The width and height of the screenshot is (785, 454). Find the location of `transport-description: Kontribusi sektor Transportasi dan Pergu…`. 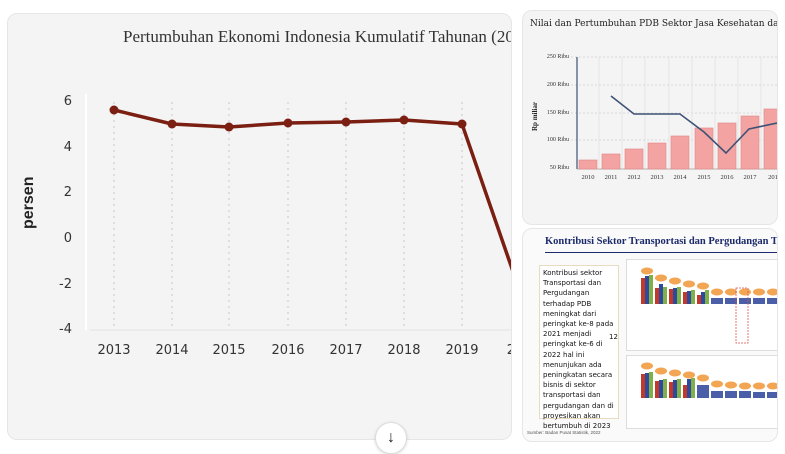

transport-description: Kontribusi sektor Transportasi dan Pergu… is located at coordinates (578, 350).